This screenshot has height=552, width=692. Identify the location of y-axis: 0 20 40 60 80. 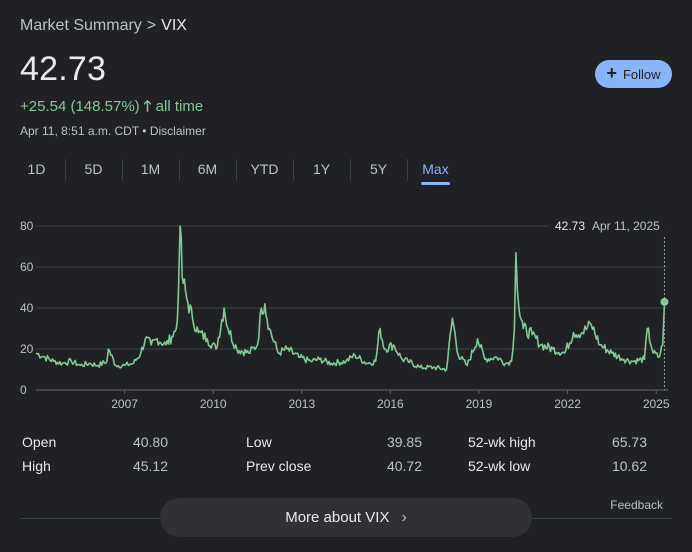
(27, 308).